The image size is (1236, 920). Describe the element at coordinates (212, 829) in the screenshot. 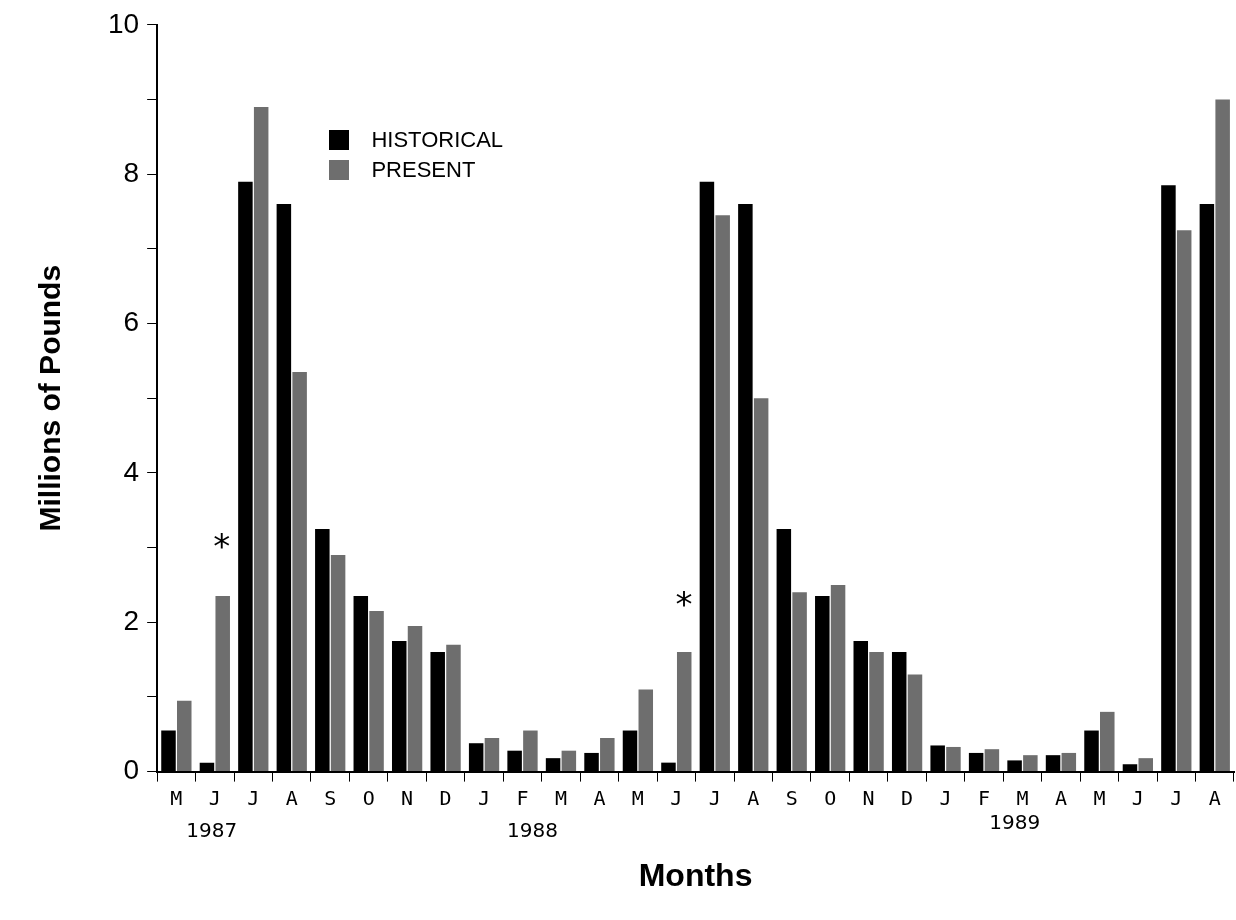

I see `text: 1987` at that location.